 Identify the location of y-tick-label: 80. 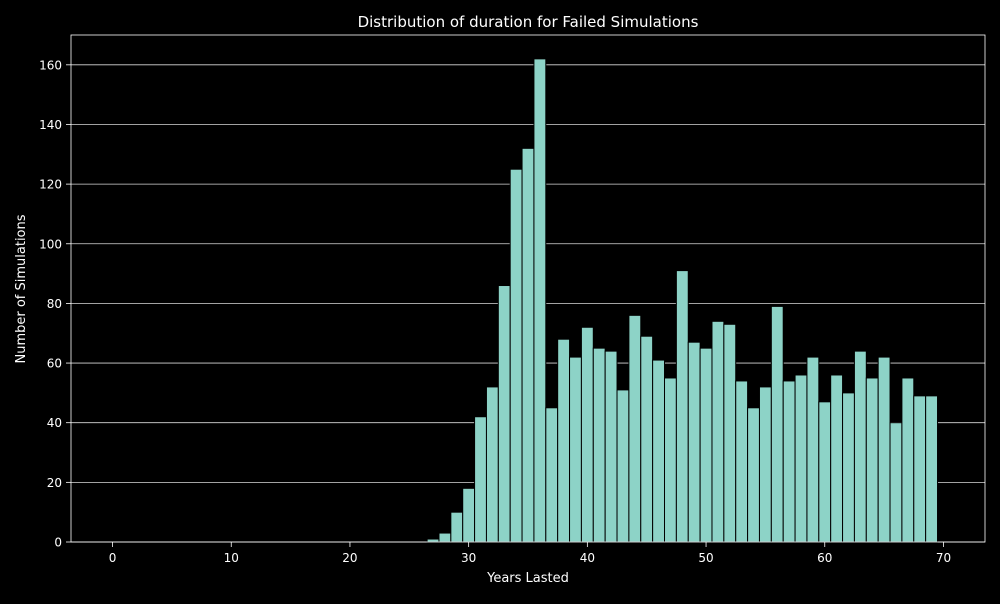
(54, 304).